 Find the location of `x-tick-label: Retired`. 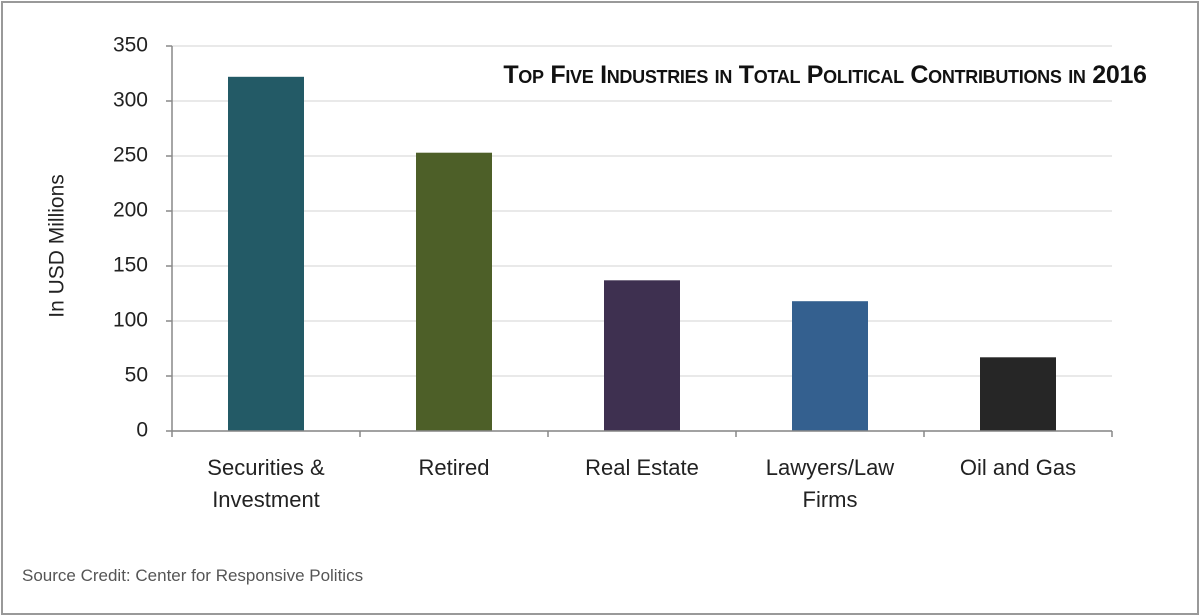

x-tick-label: Retired is located at coordinates (454, 467).